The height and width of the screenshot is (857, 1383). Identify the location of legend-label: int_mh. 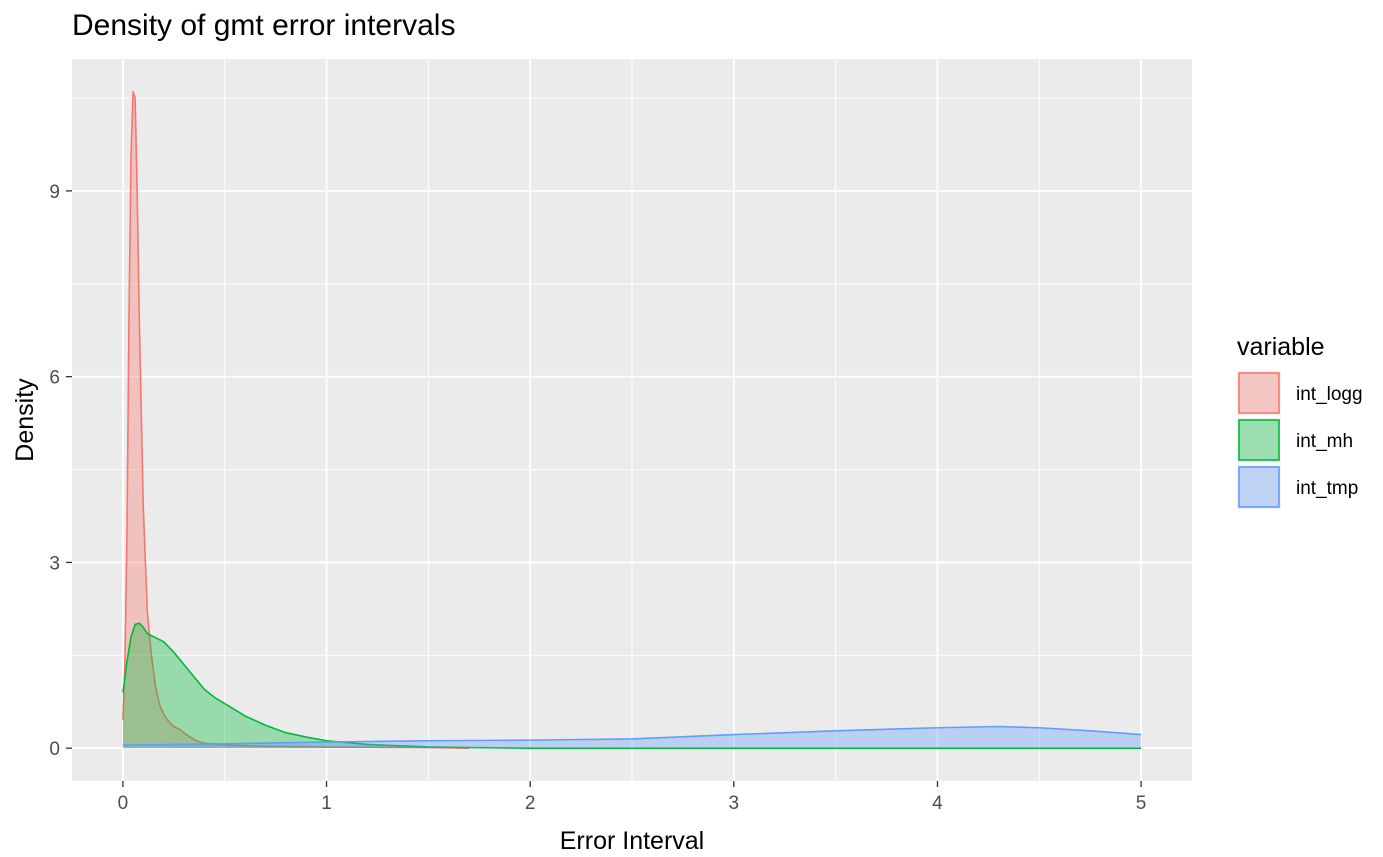
(1324, 441).